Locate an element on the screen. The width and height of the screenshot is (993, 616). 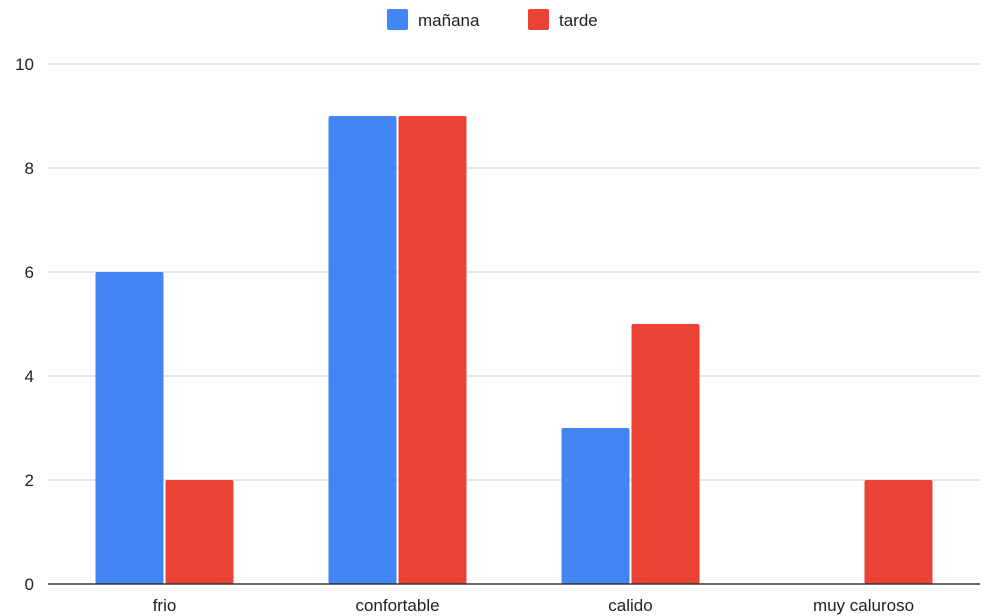
bar-mañana-frio is located at coordinates (129, 428).